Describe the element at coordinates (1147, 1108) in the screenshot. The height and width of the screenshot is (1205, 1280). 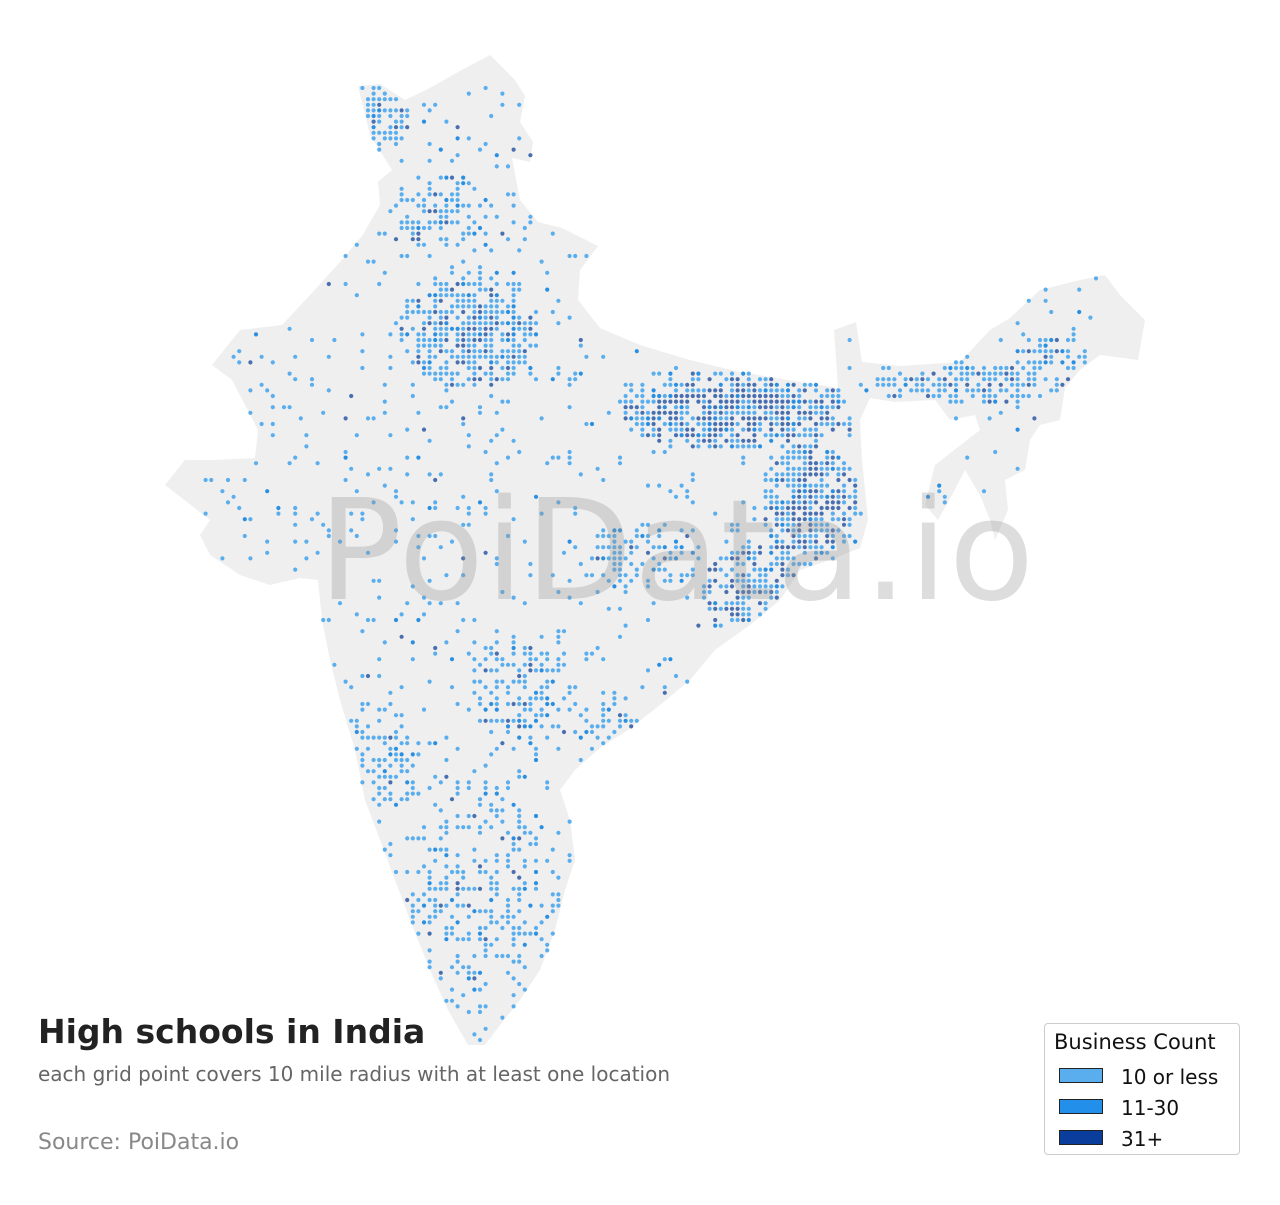
I see `legend-item-mid: 11-30` at that location.